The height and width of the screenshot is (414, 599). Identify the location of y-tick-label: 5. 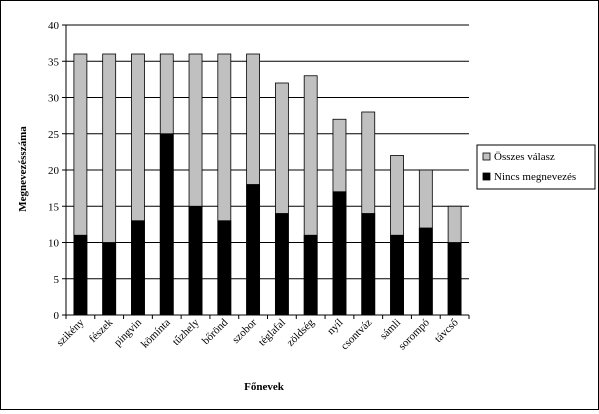
(57, 280).